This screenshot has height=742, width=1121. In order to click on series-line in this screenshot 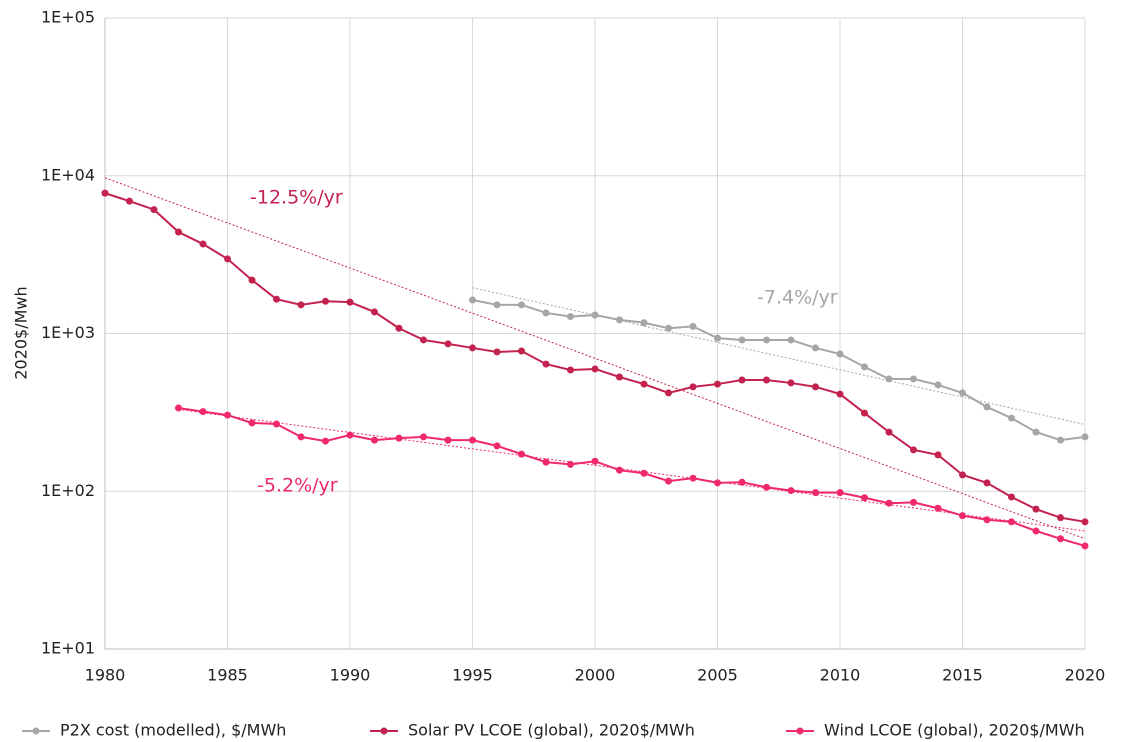, I will do `click(779, 370)`.